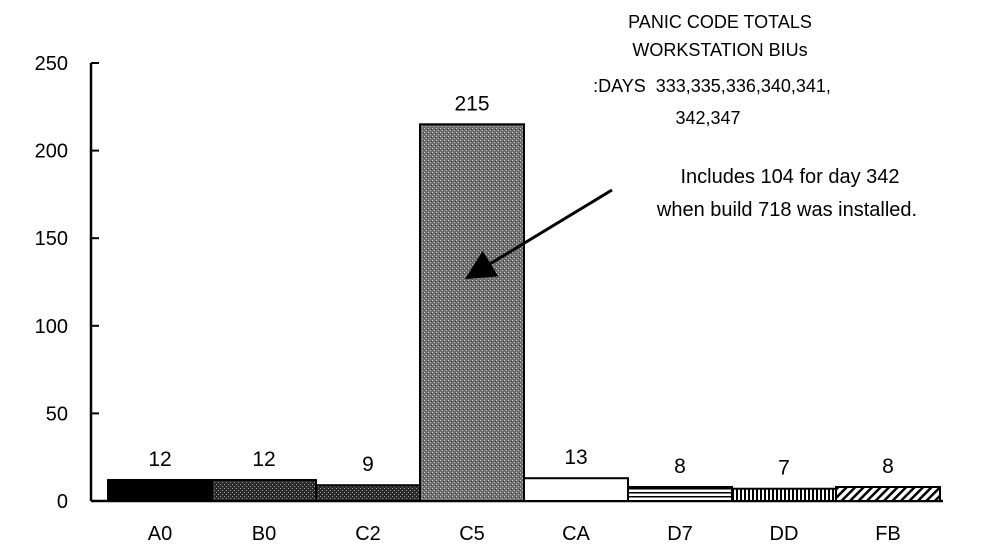 This screenshot has width=982, height=551. Describe the element at coordinates (784, 534) in the screenshot. I see `x-tick-label: DD` at that location.